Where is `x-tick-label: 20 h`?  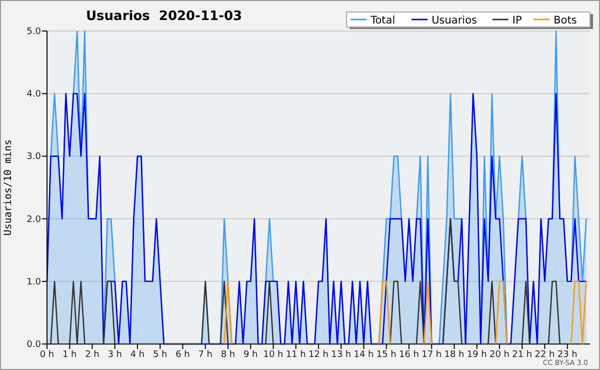 x-tick-label: 20 h is located at coordinates (499, 355).